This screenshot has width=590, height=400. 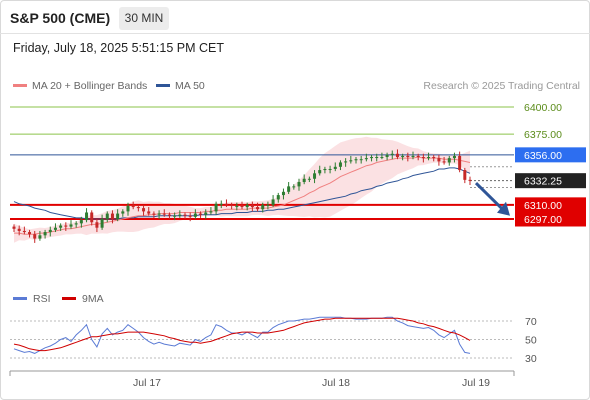 What do you see at coordinates (163, 85) in the screenshot?
I see `ma50-swatch` at bounding box center [163, 85].